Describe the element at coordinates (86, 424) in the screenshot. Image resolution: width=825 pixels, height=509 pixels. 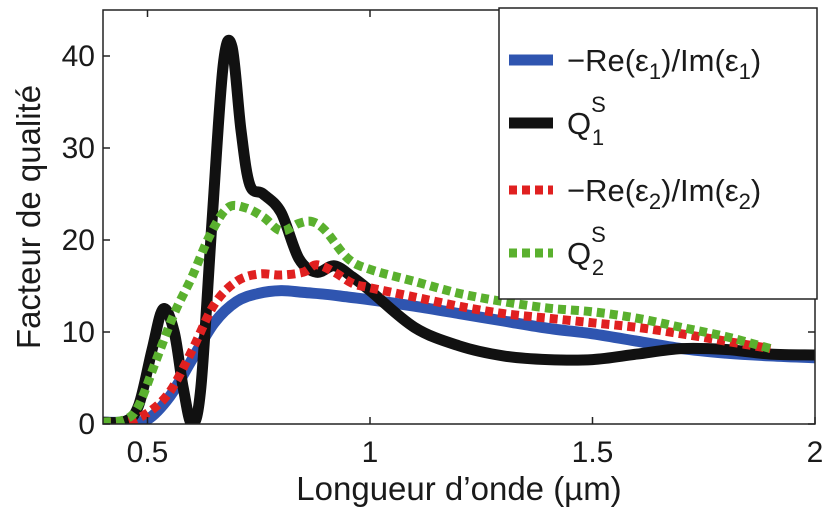
I see `y-tick-label: 0` at that location.